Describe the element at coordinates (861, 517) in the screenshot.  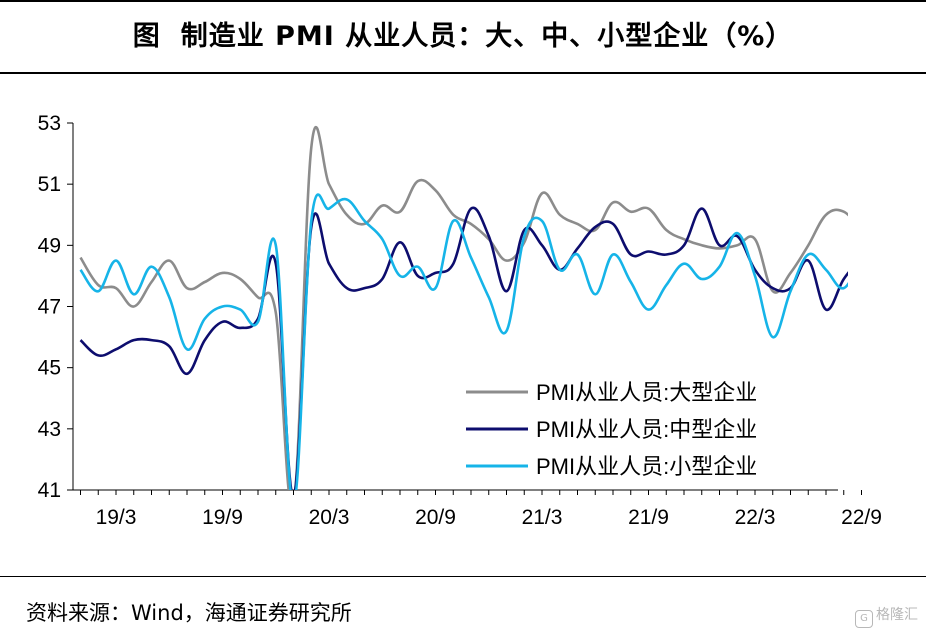
I see `x-tick-label: 22/9` at that location.